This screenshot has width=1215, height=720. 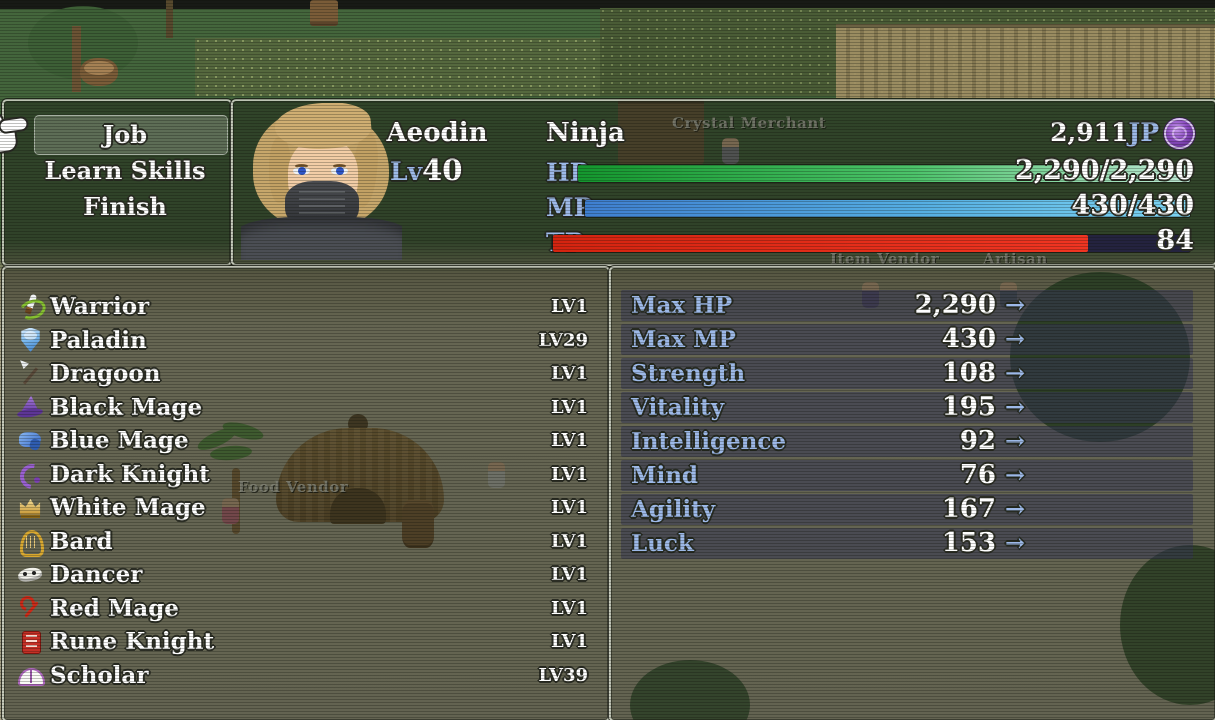 I want to click on harp-icon, so click(x=30, y=542).